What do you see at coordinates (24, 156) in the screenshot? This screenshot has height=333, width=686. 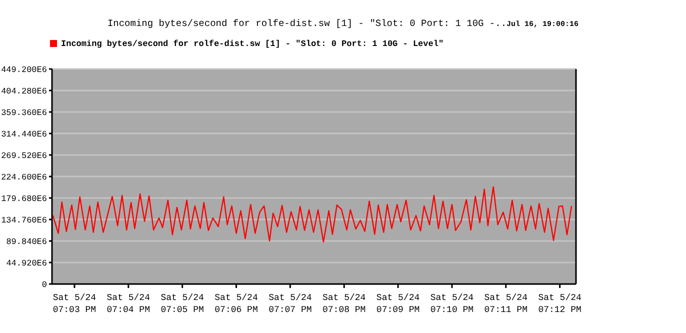 I see `y-tick-label: 269.520E6` at bounding box center [24, 156].